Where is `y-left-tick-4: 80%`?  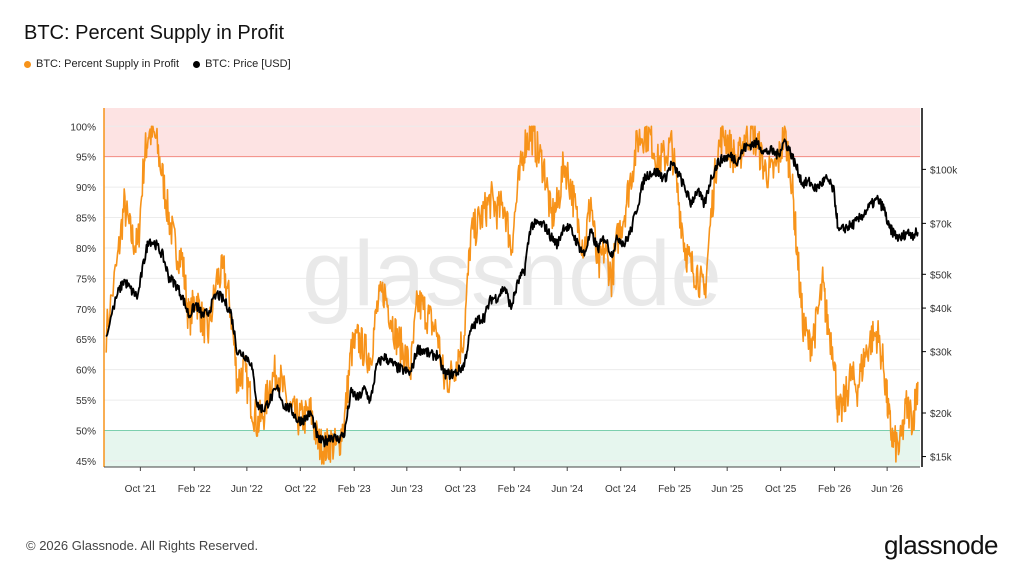 y-left-tick-4: 80% is located at coordinates (86, 249).